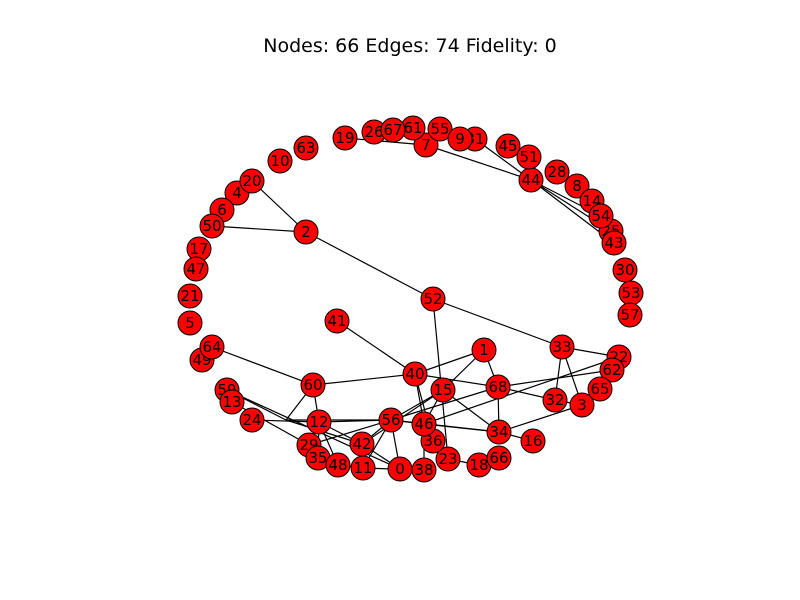 This screenshot has height=600, width=800. Describe the element at coordinates (432, 441) in the screenshot. I see `node-label: 36` at that location.